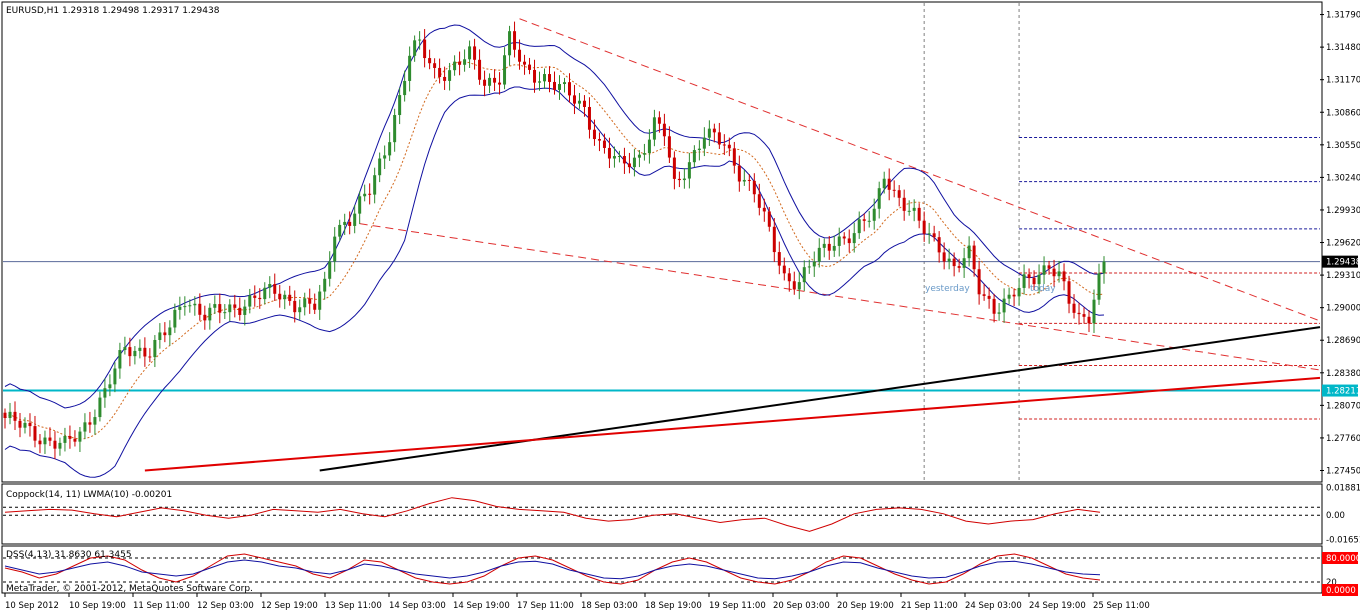 The height and width of the screenshot is (613, 1360). Describe the element at coordinates (69, 555) in the screenshot. I see `dss-title: DSS(4,13) 31.8630 61.3455` at that location.